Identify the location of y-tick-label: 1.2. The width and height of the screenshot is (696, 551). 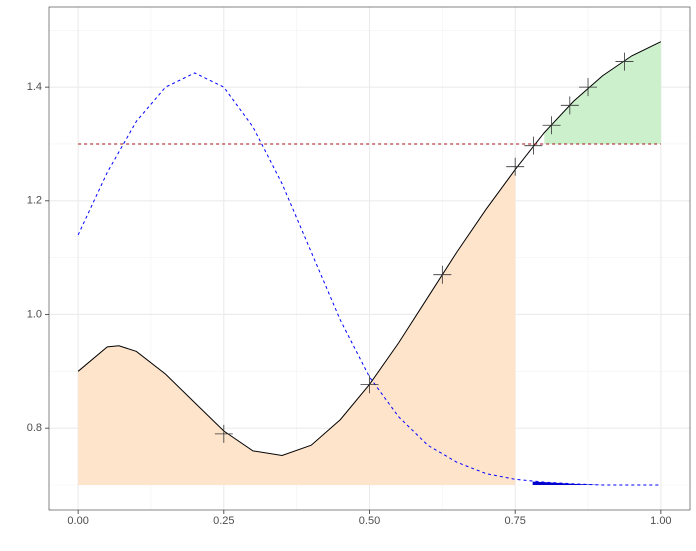
(34, 201).